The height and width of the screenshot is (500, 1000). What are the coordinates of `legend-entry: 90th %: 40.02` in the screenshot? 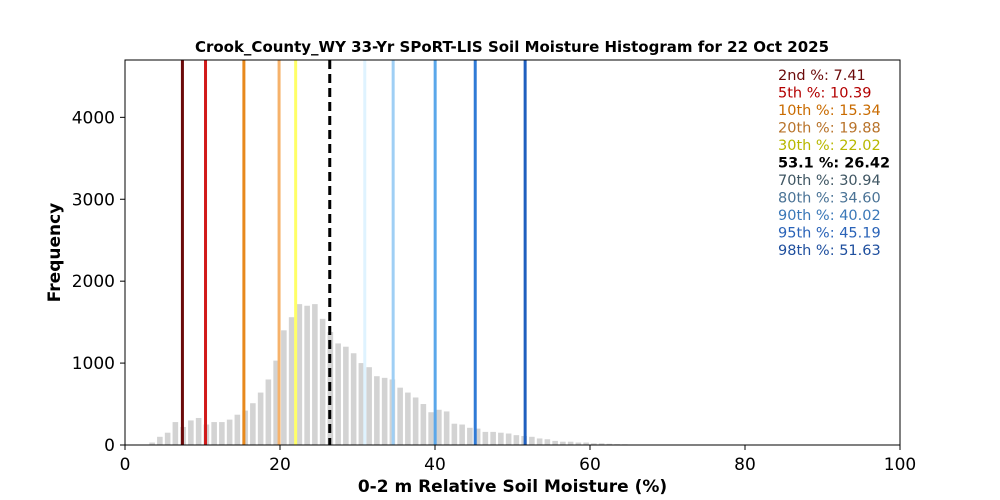 It's located at (829, 216).